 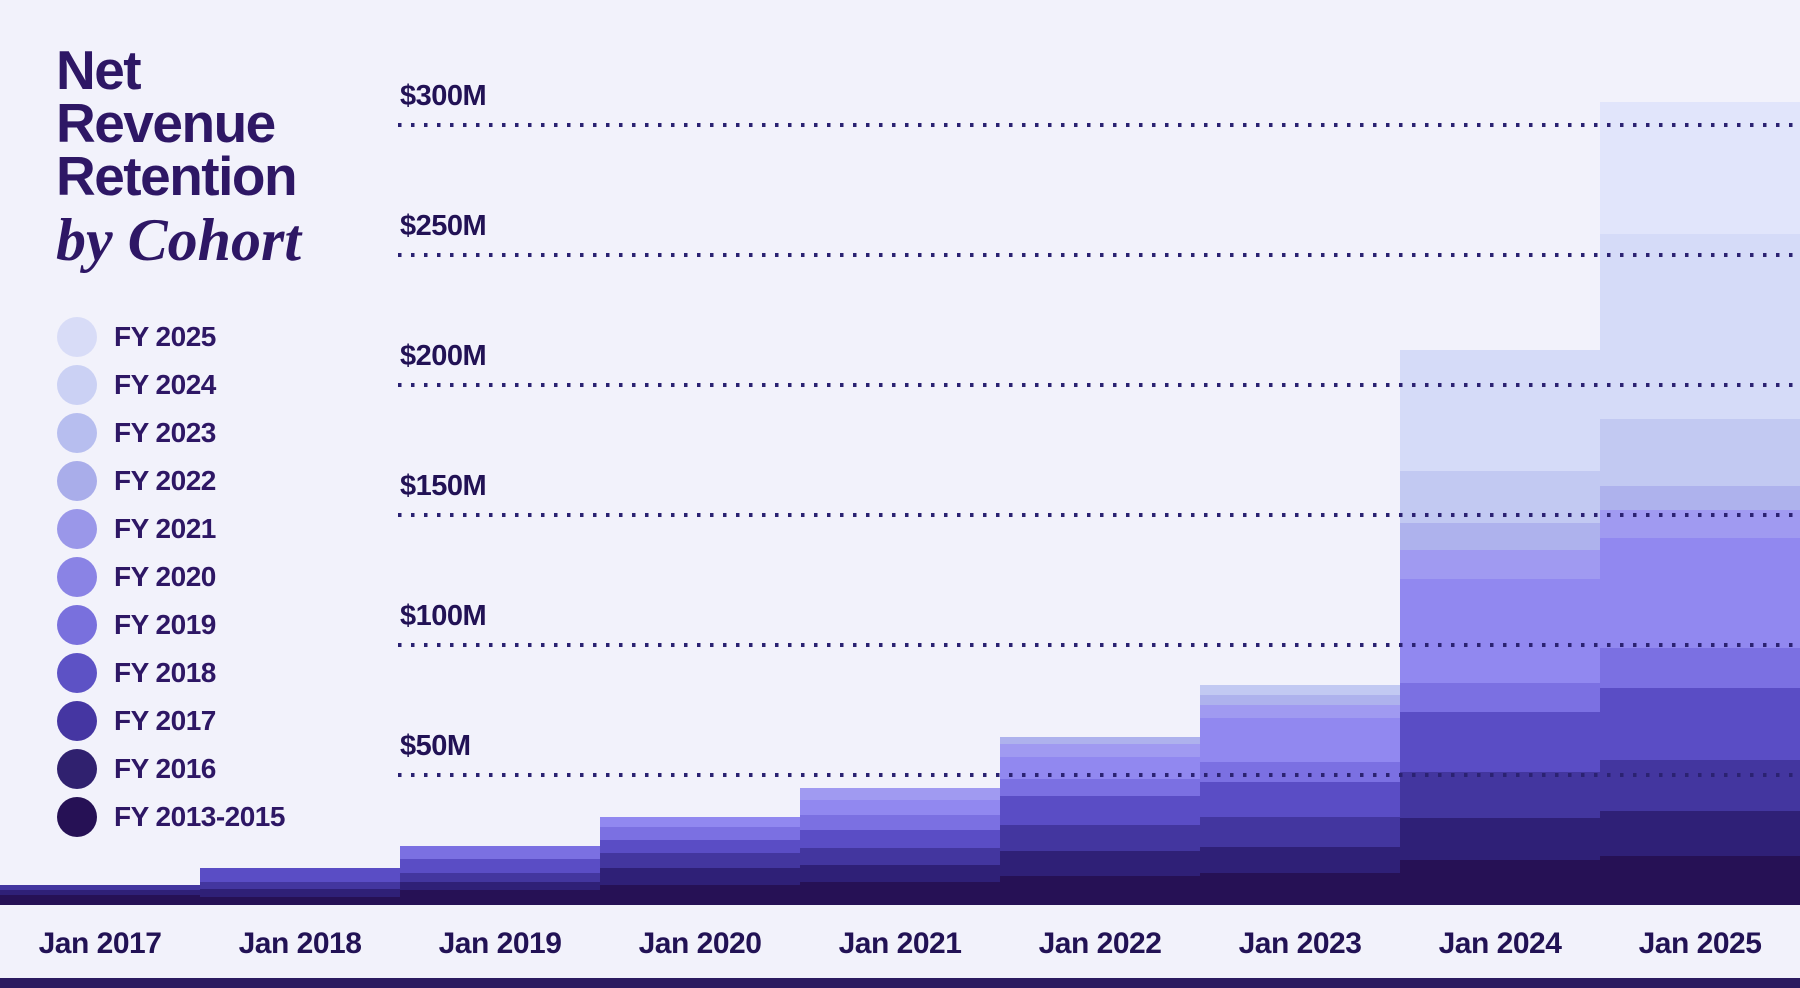 What do you see at coordinates (165, 528) in the screenshot?
I see `legend-item-label: FY 2021` at bounding box center [165, 528].